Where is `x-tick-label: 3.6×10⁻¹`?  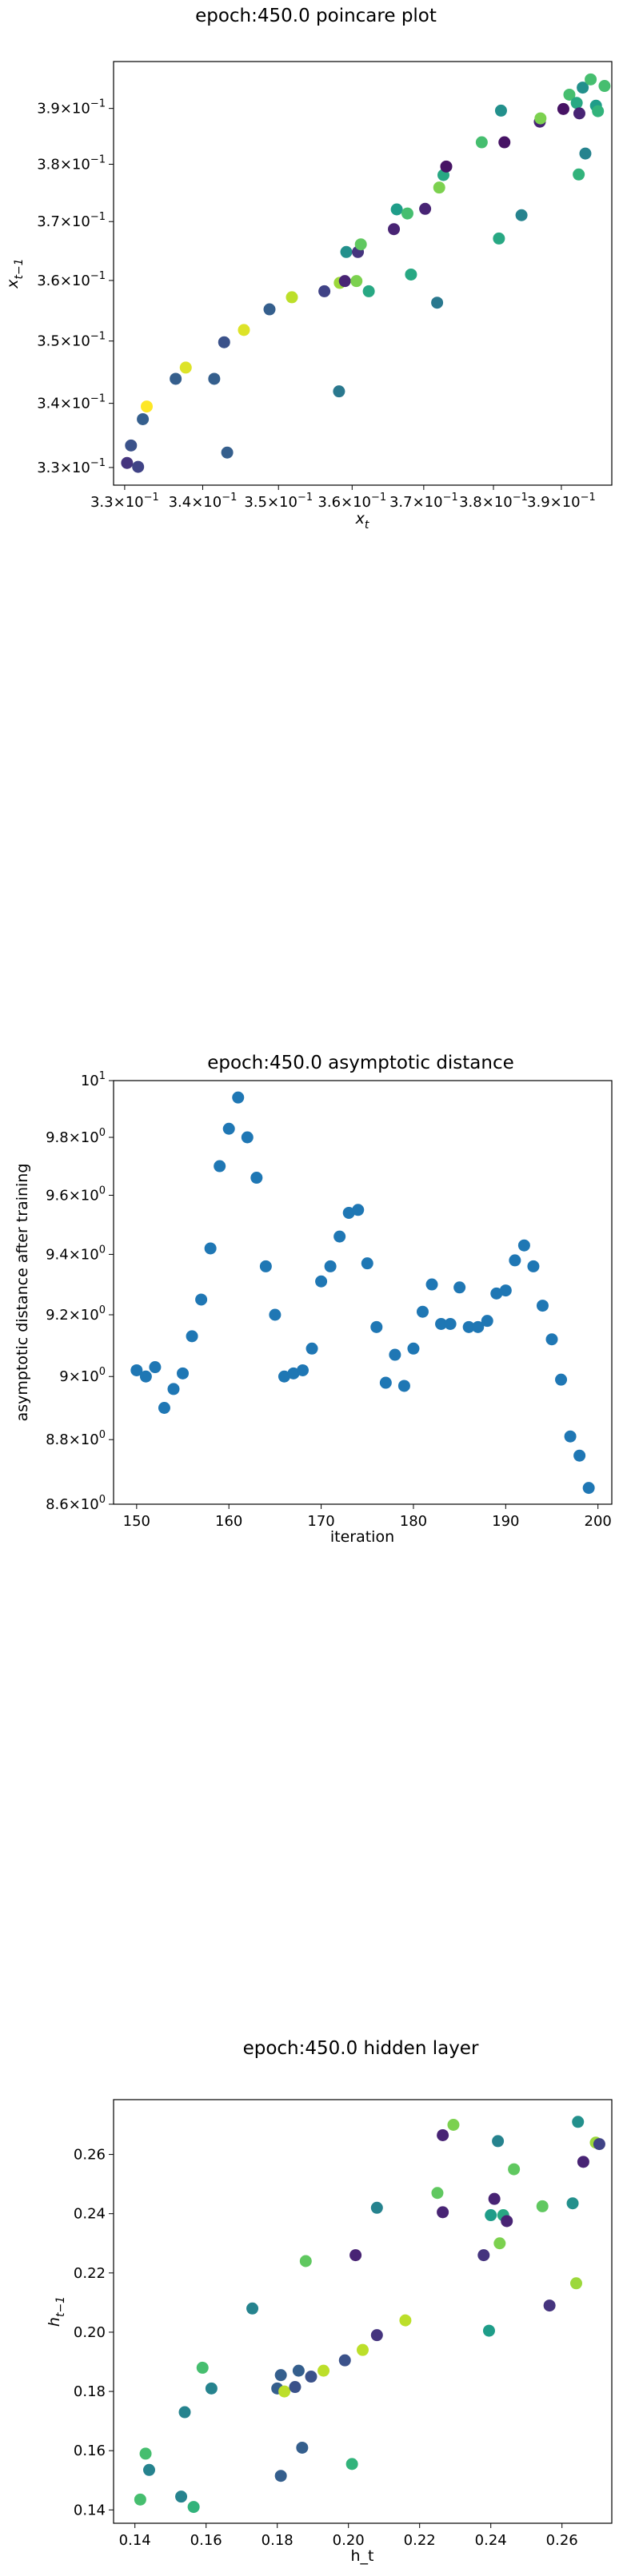 x-tick-label: 3.6×10⁻¹ is located at coordinates (351, 501).